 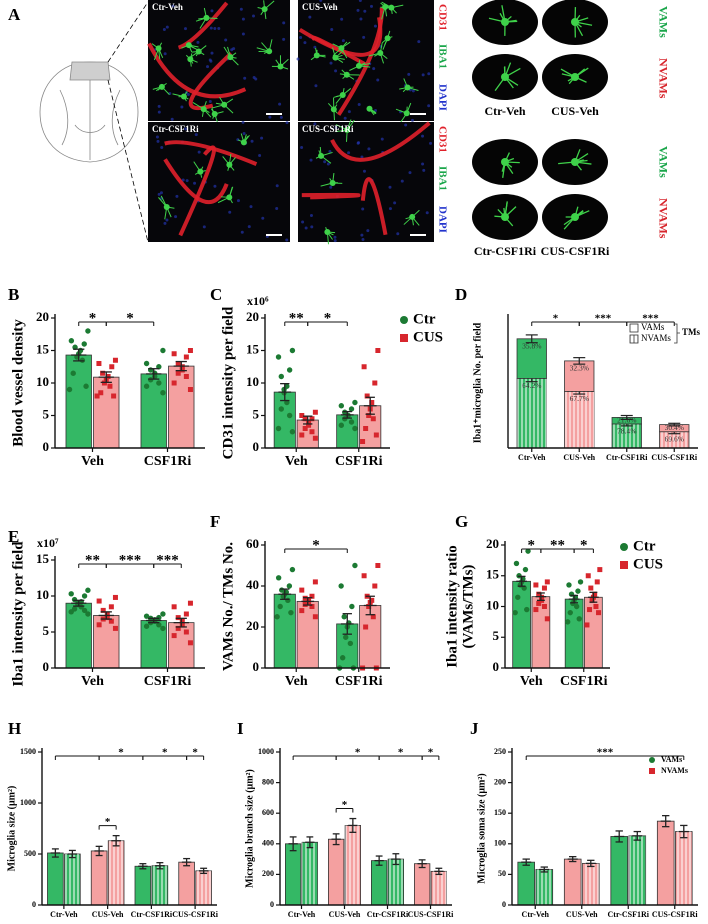 What do you see at coordinates (461, 521) in the screenshot?
I see `panel-letter: G` at bounding box center [461, 521].